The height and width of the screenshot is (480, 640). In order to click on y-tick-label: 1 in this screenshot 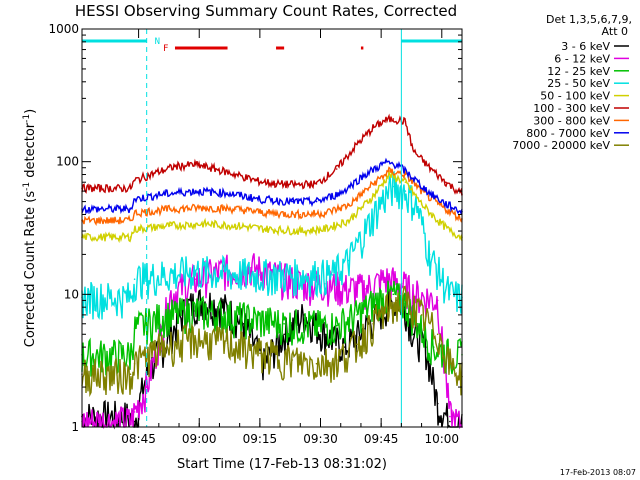, I will do `click(75, 427)`.